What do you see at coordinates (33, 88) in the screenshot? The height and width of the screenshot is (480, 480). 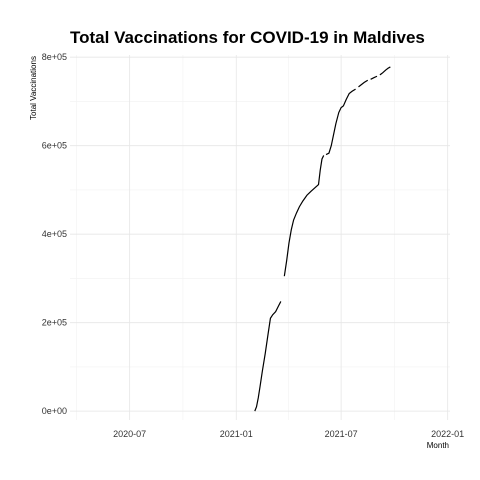 I see `y-axis-label: Total Vaccinations` at bounding box center [33, 88].